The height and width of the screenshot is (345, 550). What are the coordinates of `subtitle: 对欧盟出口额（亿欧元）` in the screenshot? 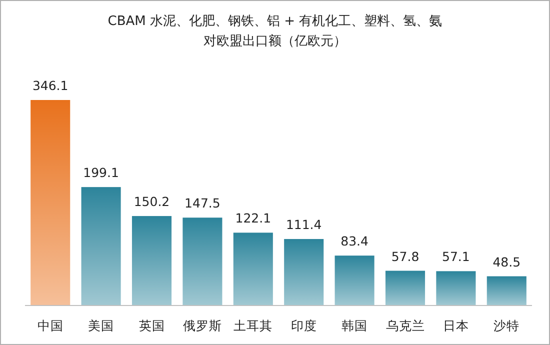 It's located at (275, 41).